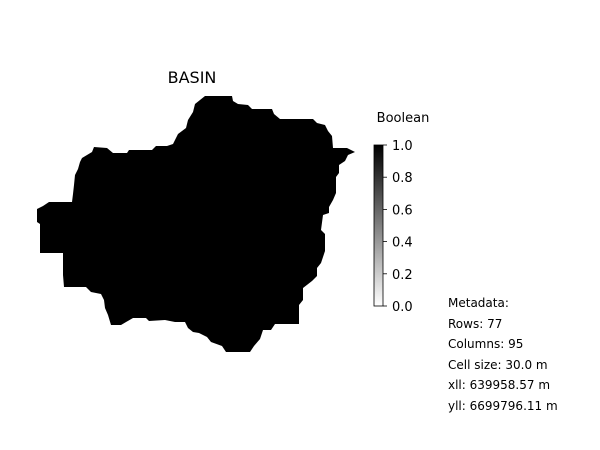 The width and height of the screenshot is (600, 450). What do you see at coordinates (478, 303) in the screenshot?
I see `metadata-heading: Metadata:` at bounding box center [478, 303].